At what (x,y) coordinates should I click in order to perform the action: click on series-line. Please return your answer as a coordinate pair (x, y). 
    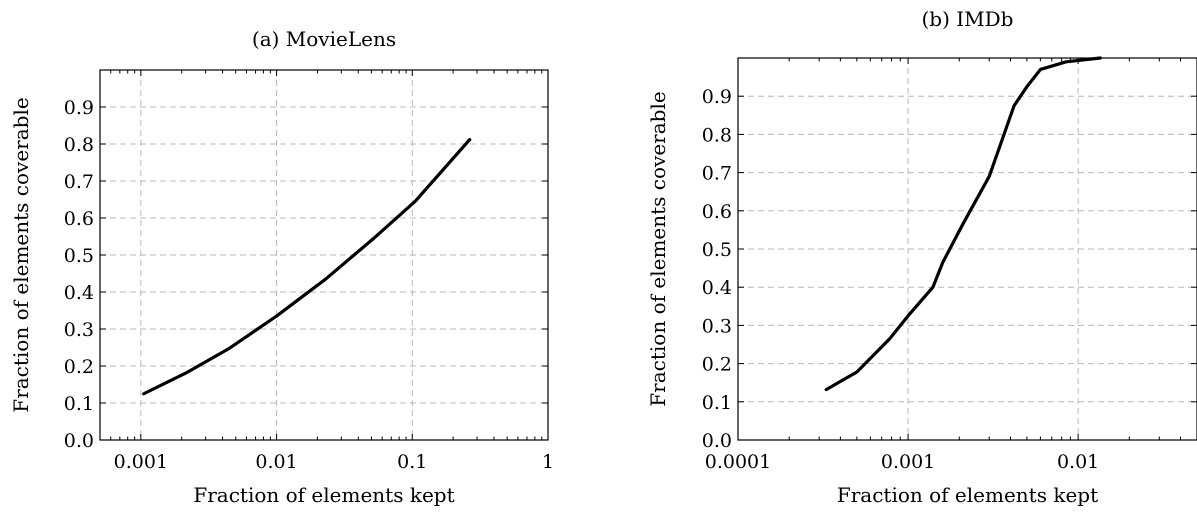
    Looking at the image, I should click on (307, 266).